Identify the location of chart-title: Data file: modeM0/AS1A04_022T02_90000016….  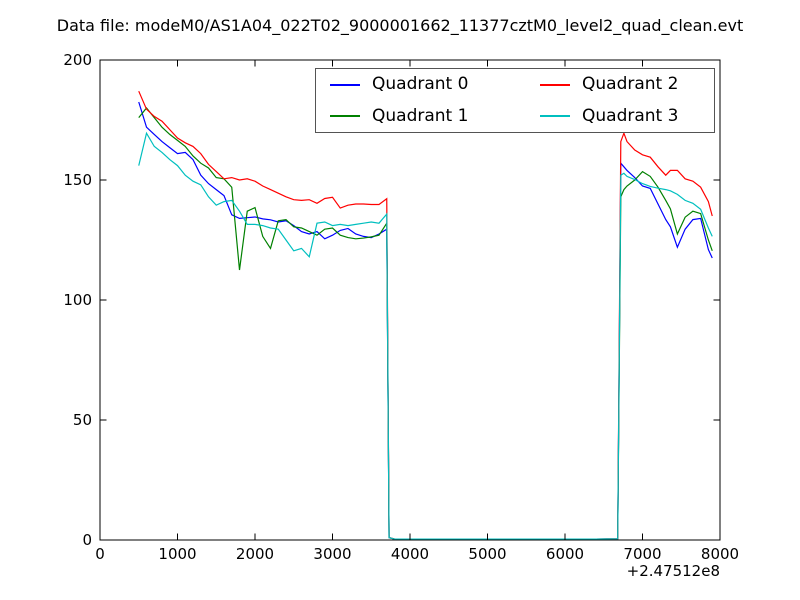
(400, 25).